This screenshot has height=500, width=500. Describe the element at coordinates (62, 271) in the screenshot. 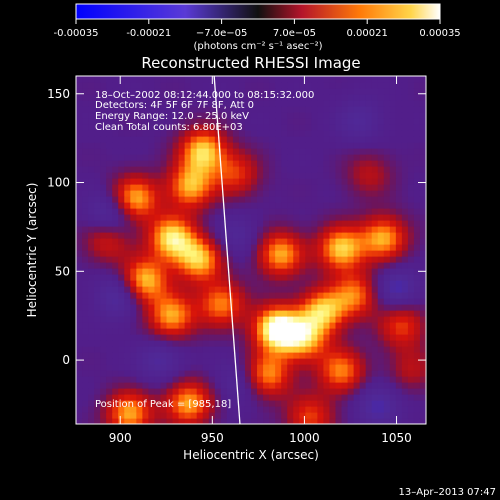

I see `y-tick-label: 50` at that location.